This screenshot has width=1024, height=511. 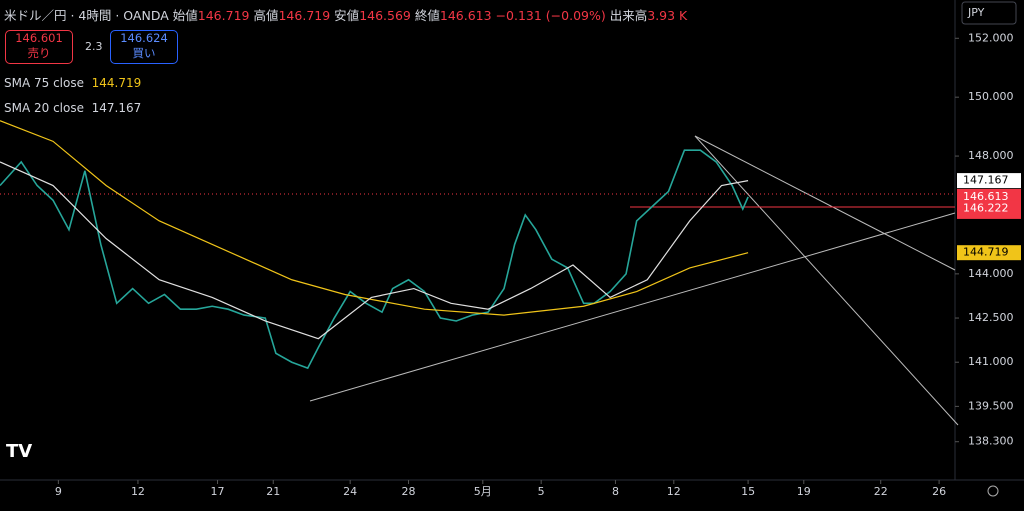 I want to click on x-tick-label: 19, so click(x=804, y=491).